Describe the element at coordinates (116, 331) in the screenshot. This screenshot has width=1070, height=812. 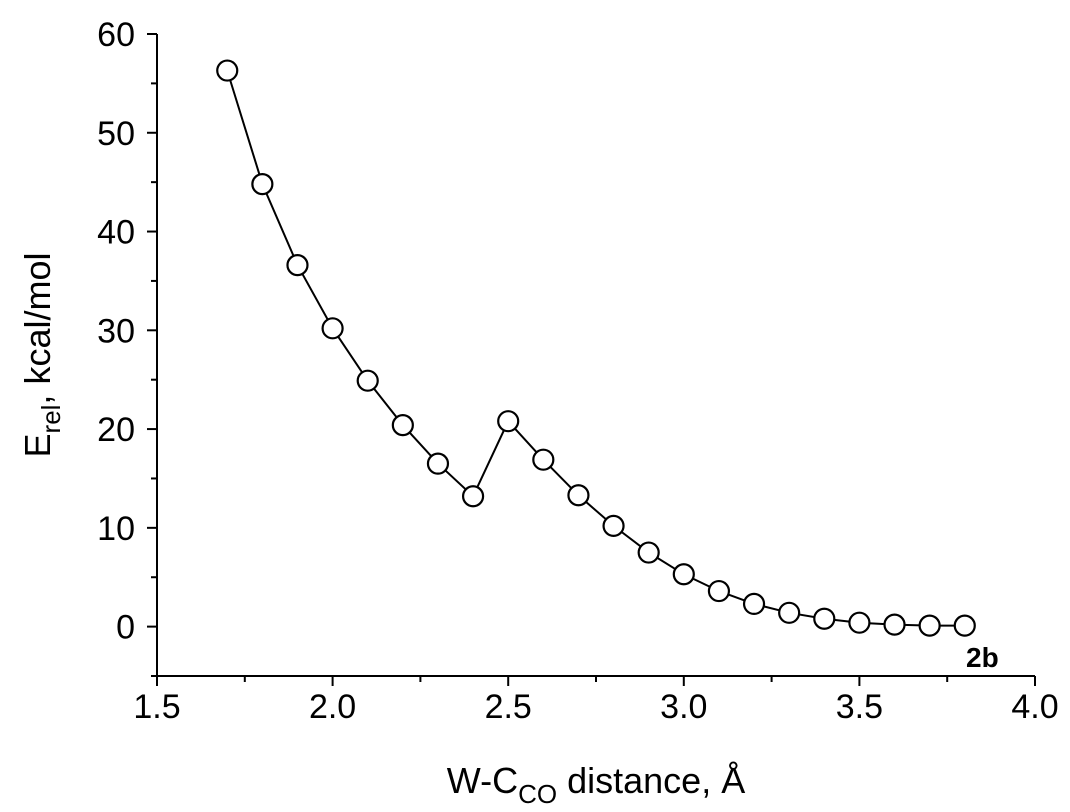
I see `y-tick-label: 30` at that location.